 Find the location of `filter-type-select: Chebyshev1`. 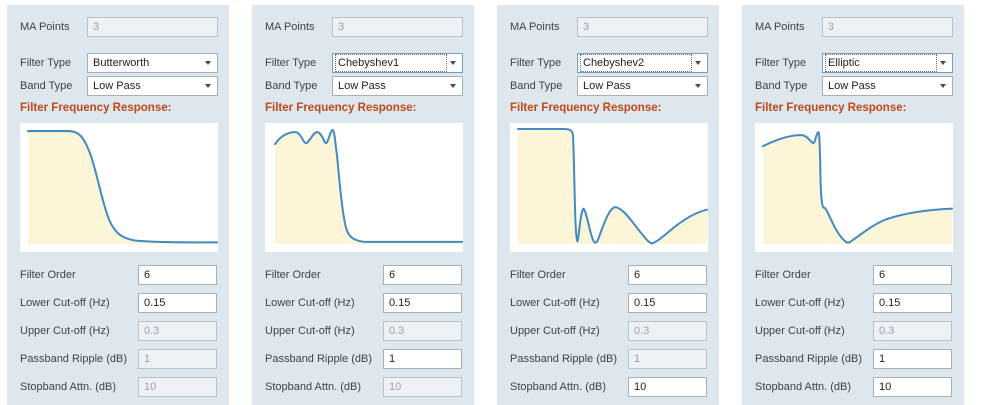

filter-type-select: Chebyshev1 is located at coordinates (397, 63).